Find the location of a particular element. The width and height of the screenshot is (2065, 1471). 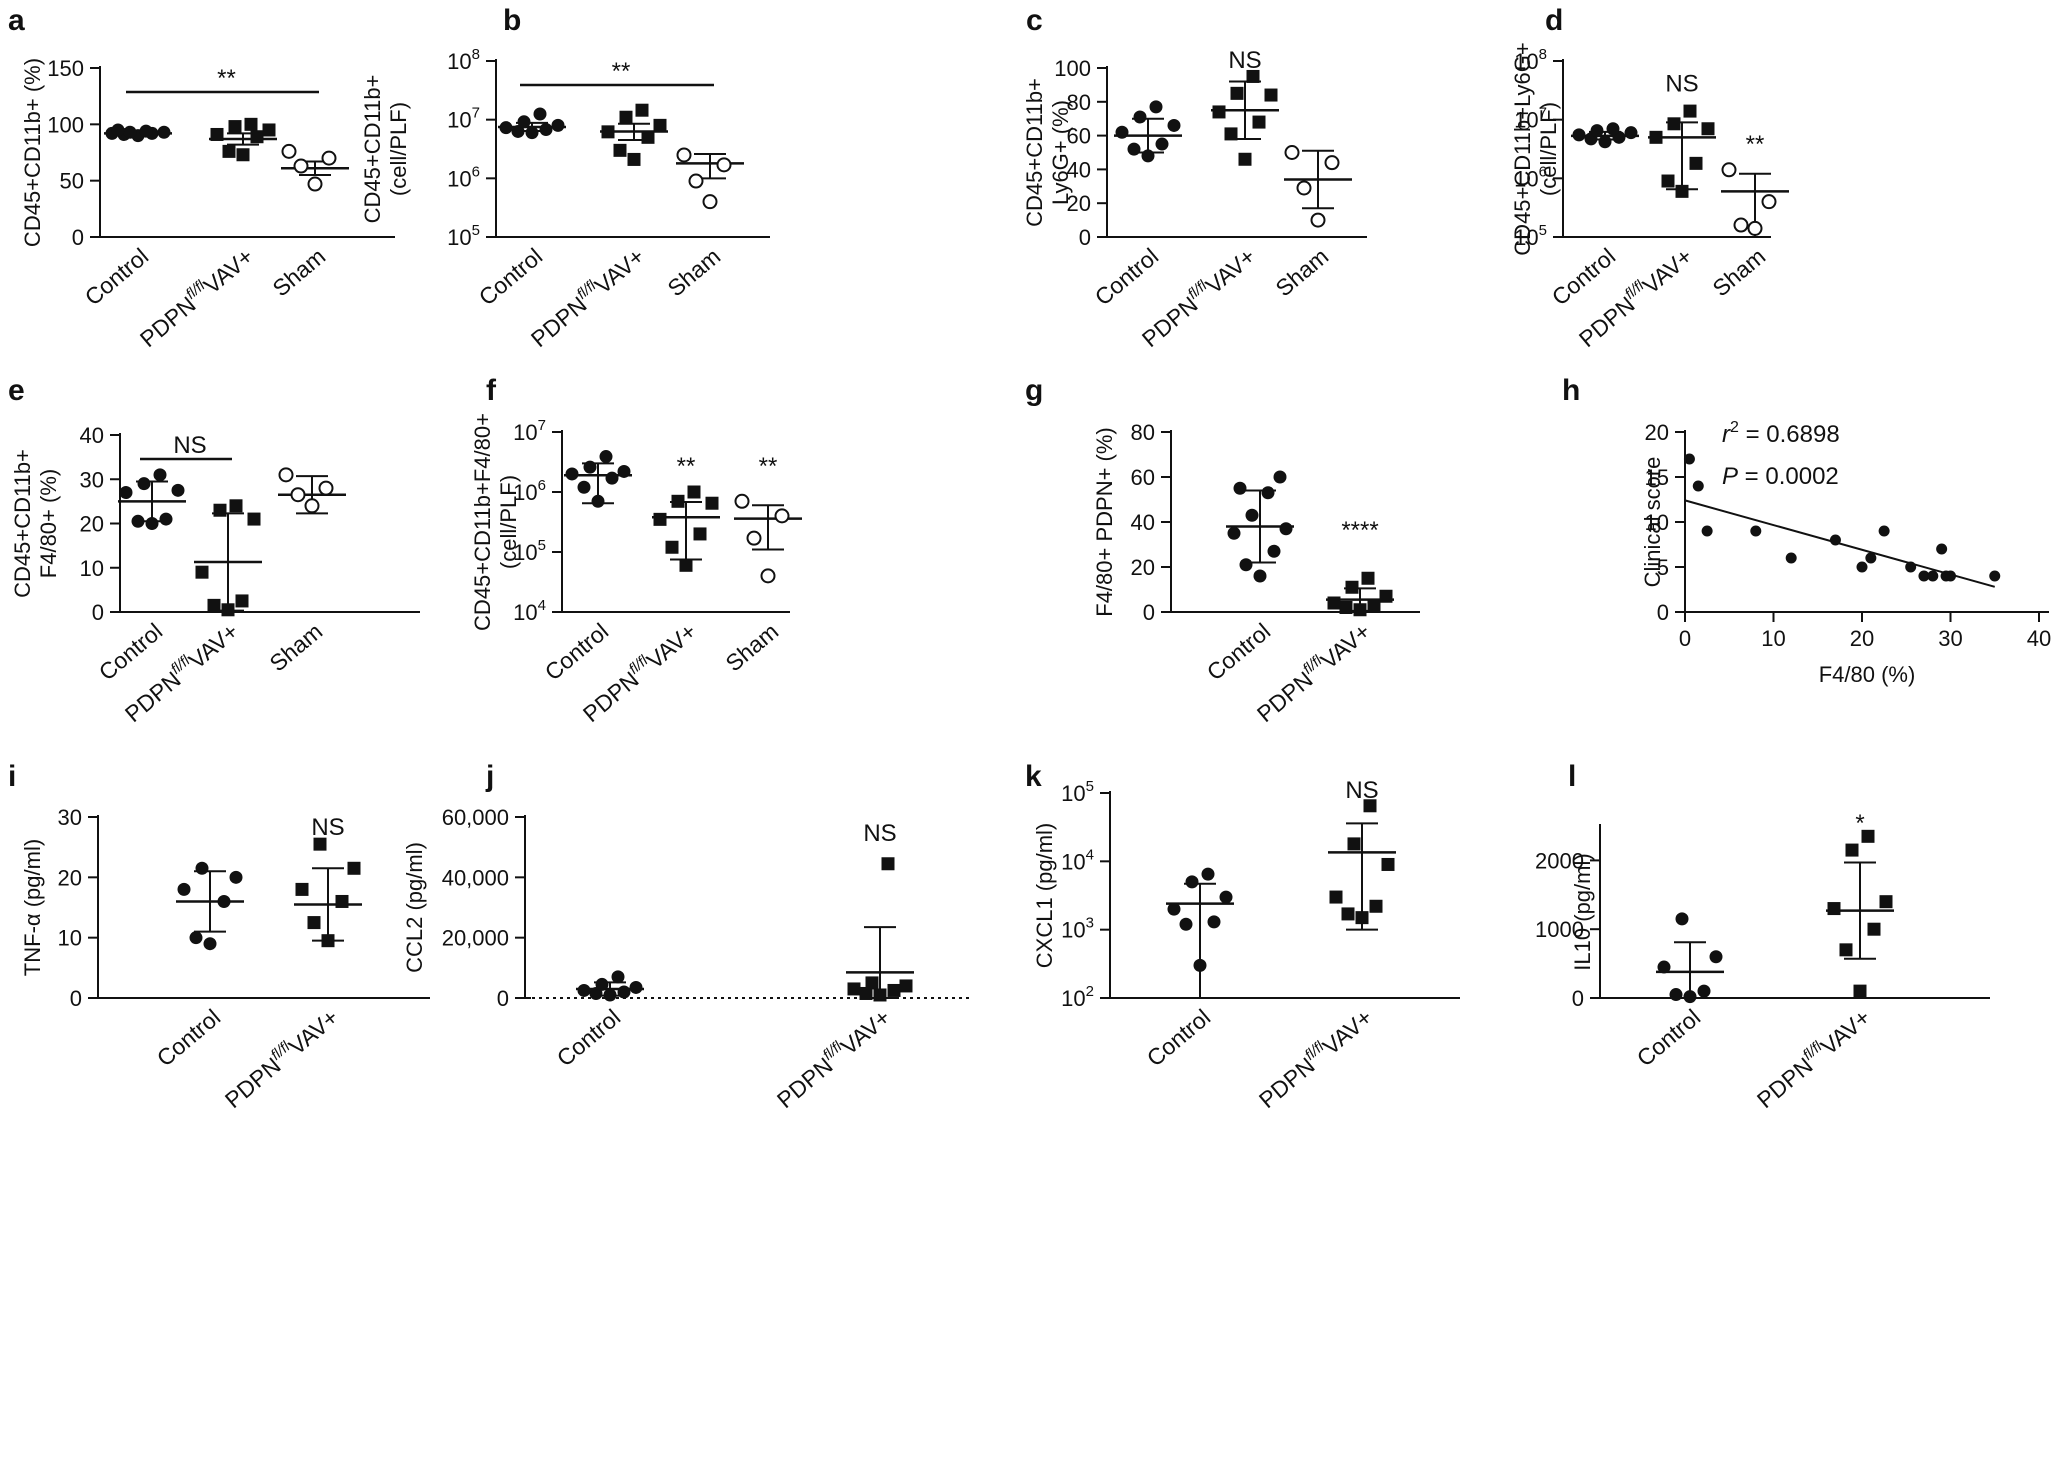

y-tick-label: 5 is located at coordinates (1663, 567).